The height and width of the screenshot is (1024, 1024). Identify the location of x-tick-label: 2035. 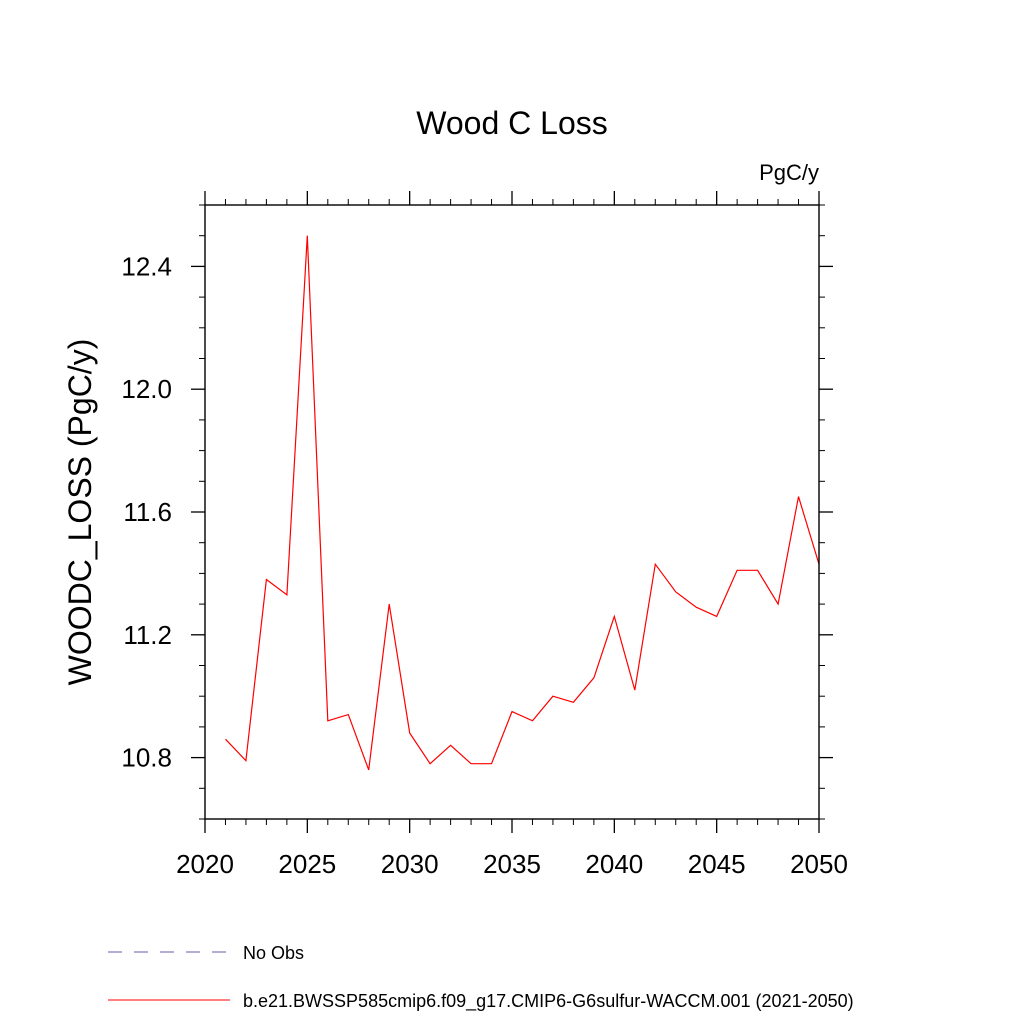
(512, 864).